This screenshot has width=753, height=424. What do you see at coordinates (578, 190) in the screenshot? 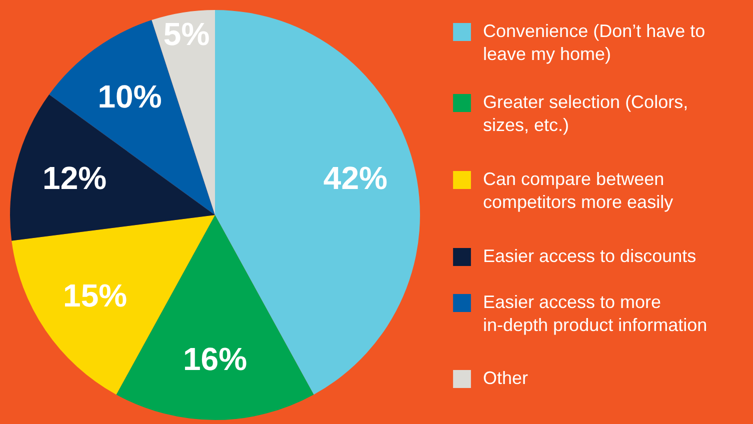
I see `legend-label: Can compare between competitors more easily` at bounding box center [578, 190].